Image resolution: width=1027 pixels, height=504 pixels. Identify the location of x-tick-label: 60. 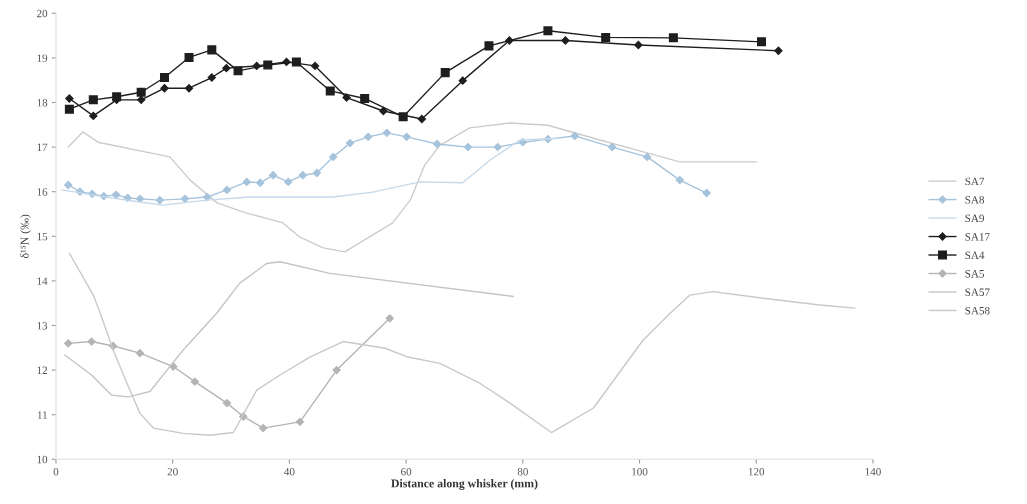
(406, 471).